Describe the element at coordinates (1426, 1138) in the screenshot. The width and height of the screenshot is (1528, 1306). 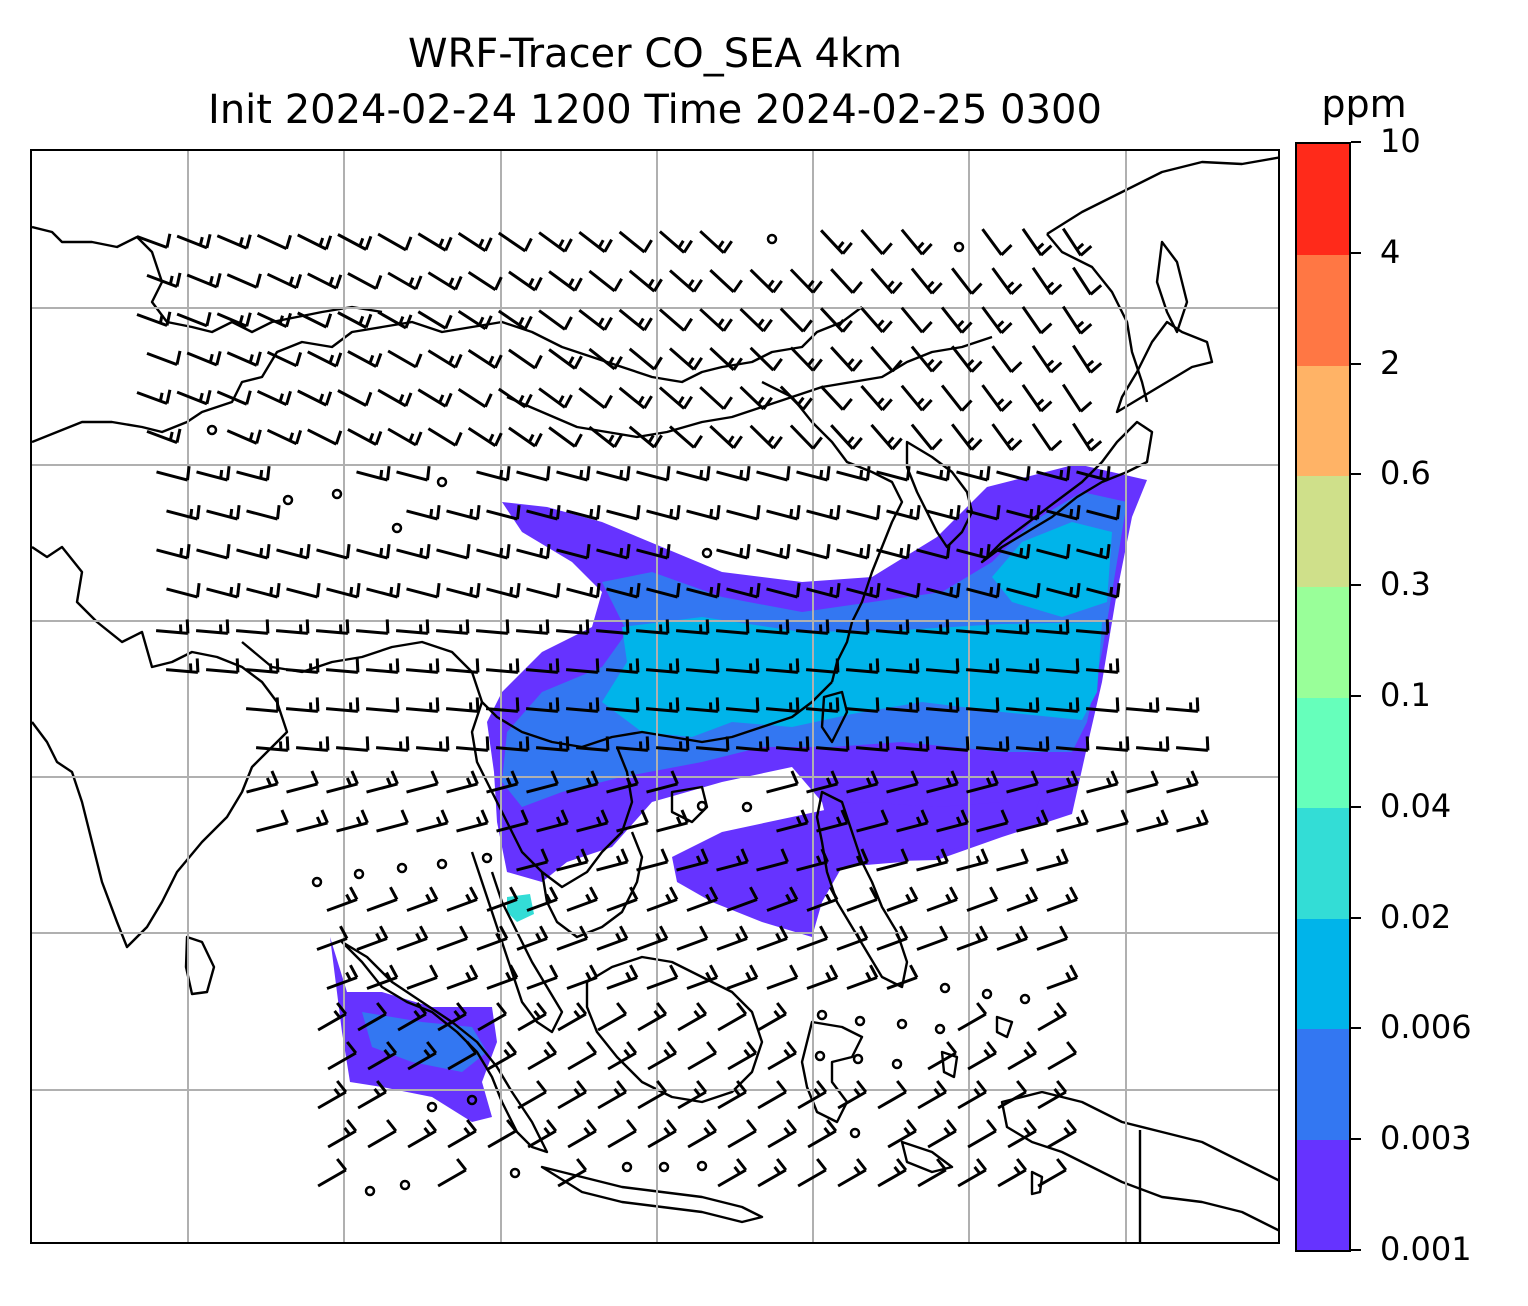
I see `colorbar-tick-label: 0.003` at that location.